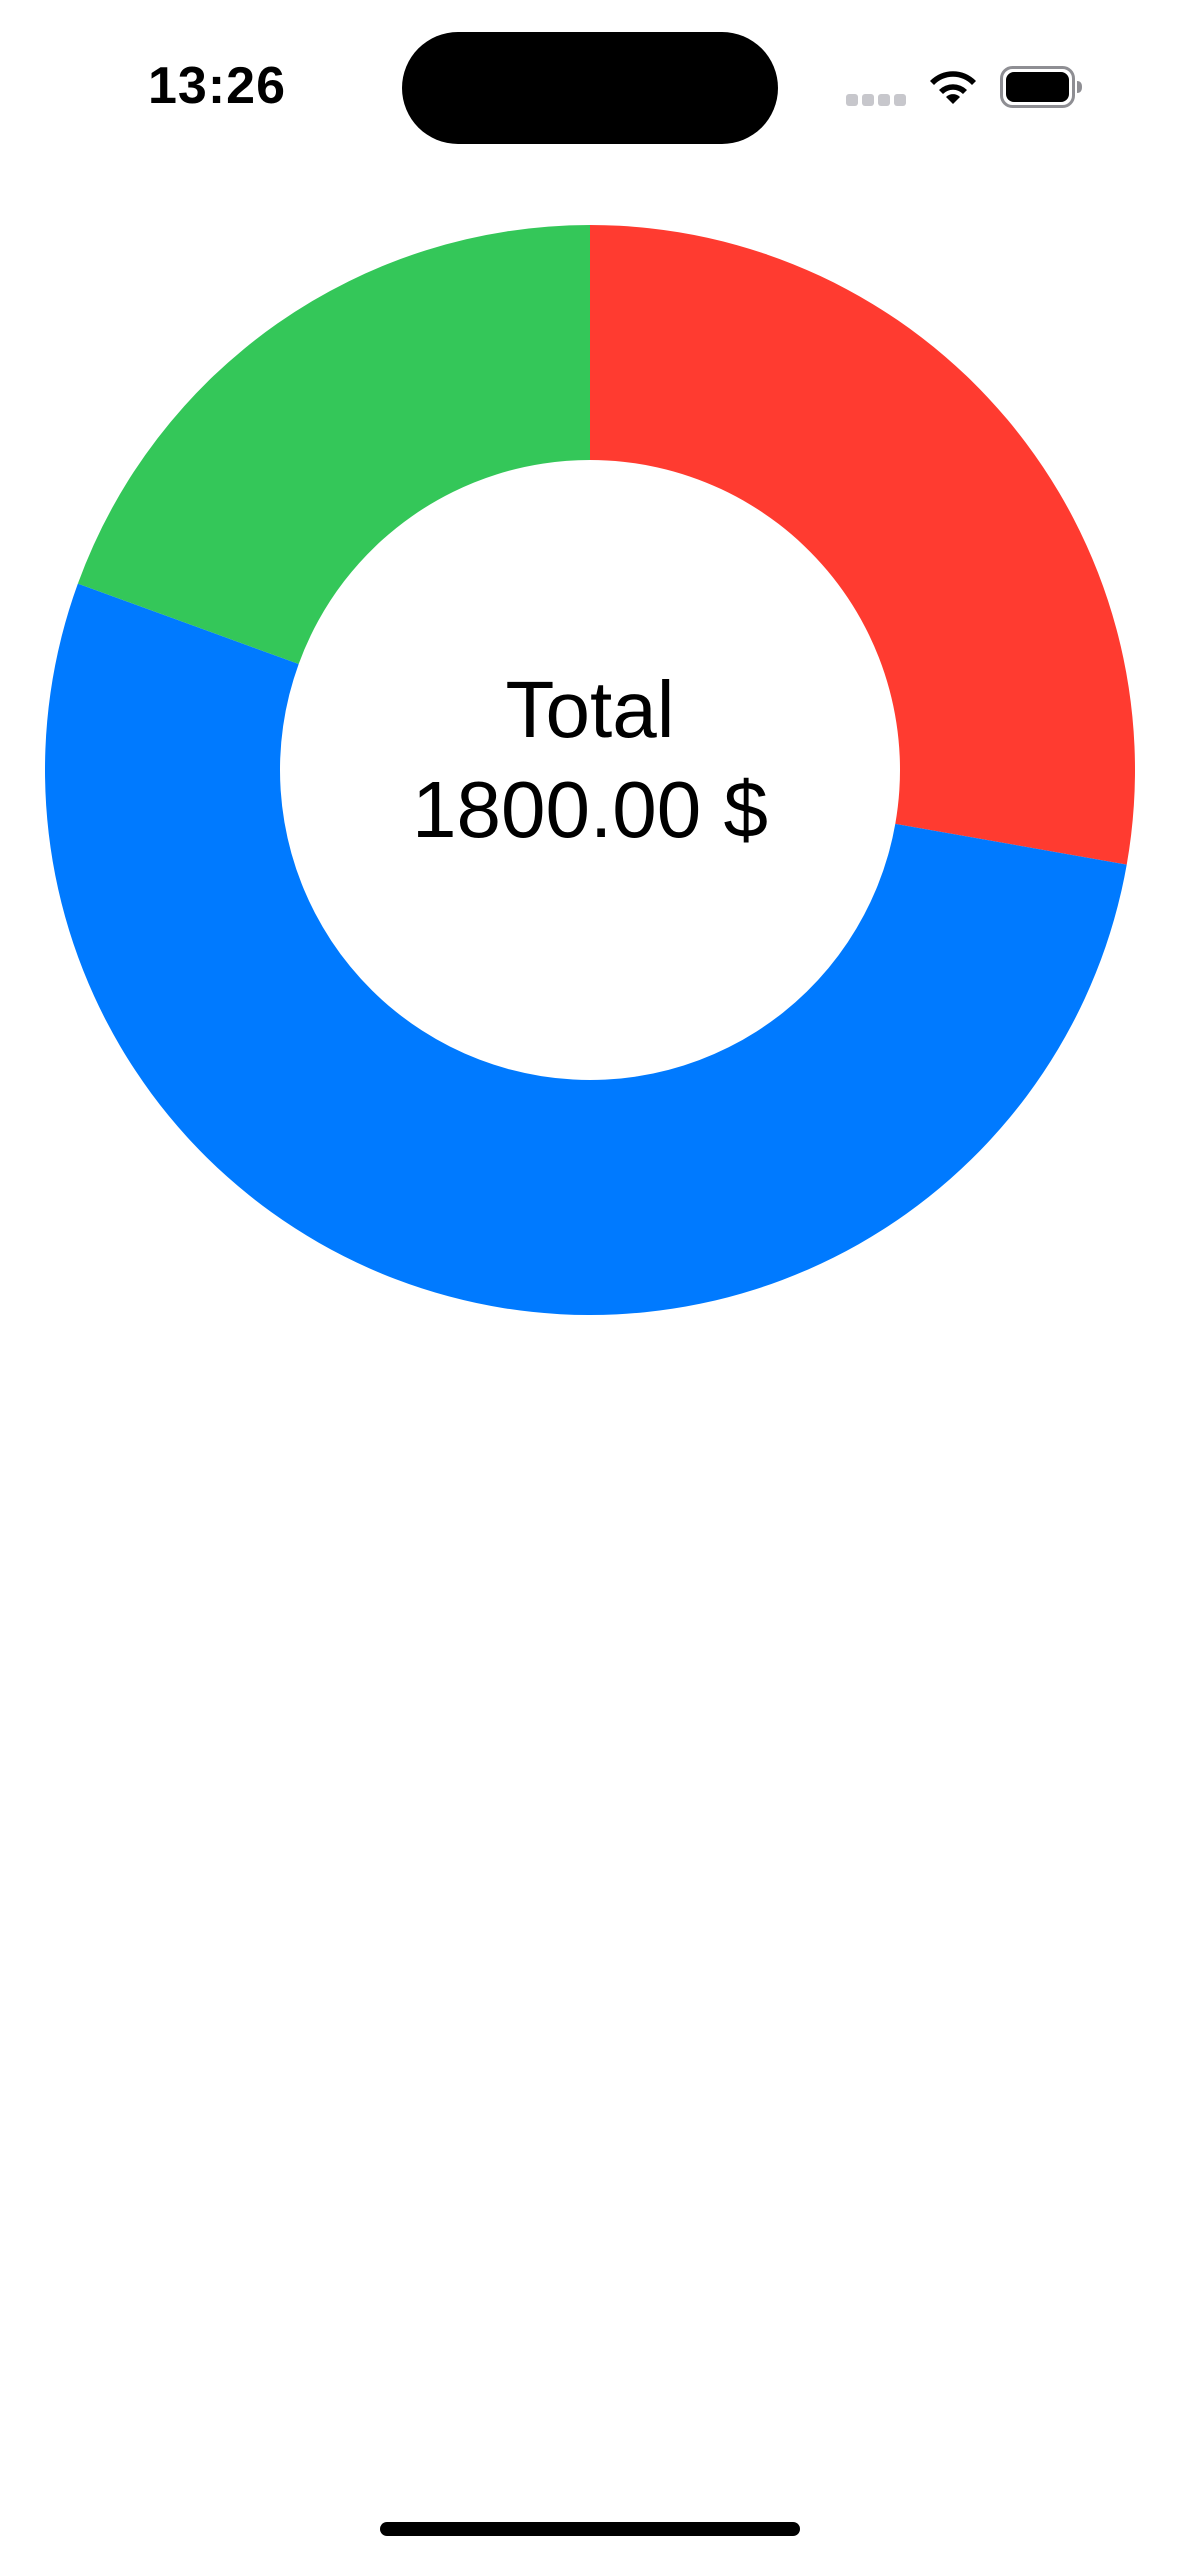 This screenshot has width=1179, height=2556. I want to click on dynamic-island, so click(590, 88).